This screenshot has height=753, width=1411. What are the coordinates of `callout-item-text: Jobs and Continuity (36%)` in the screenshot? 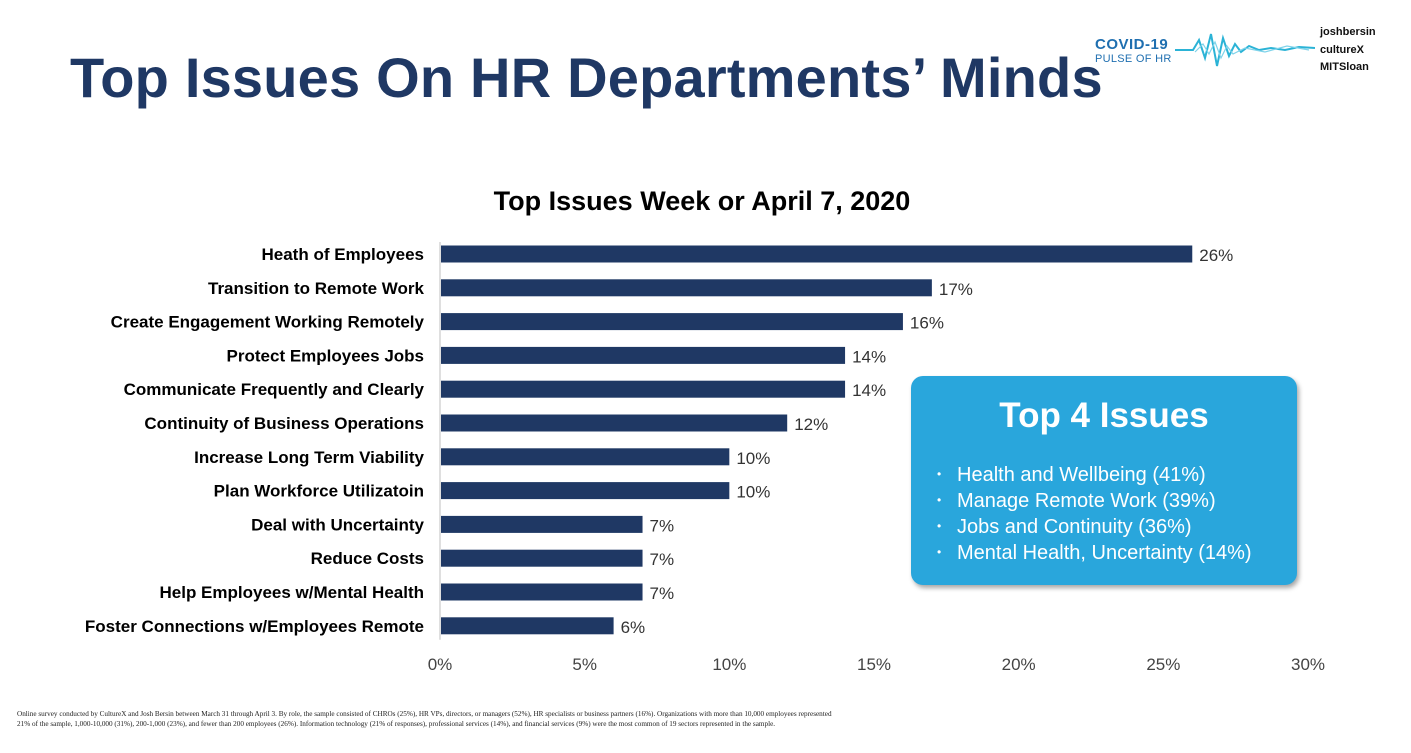 It's located at (1074, 527).